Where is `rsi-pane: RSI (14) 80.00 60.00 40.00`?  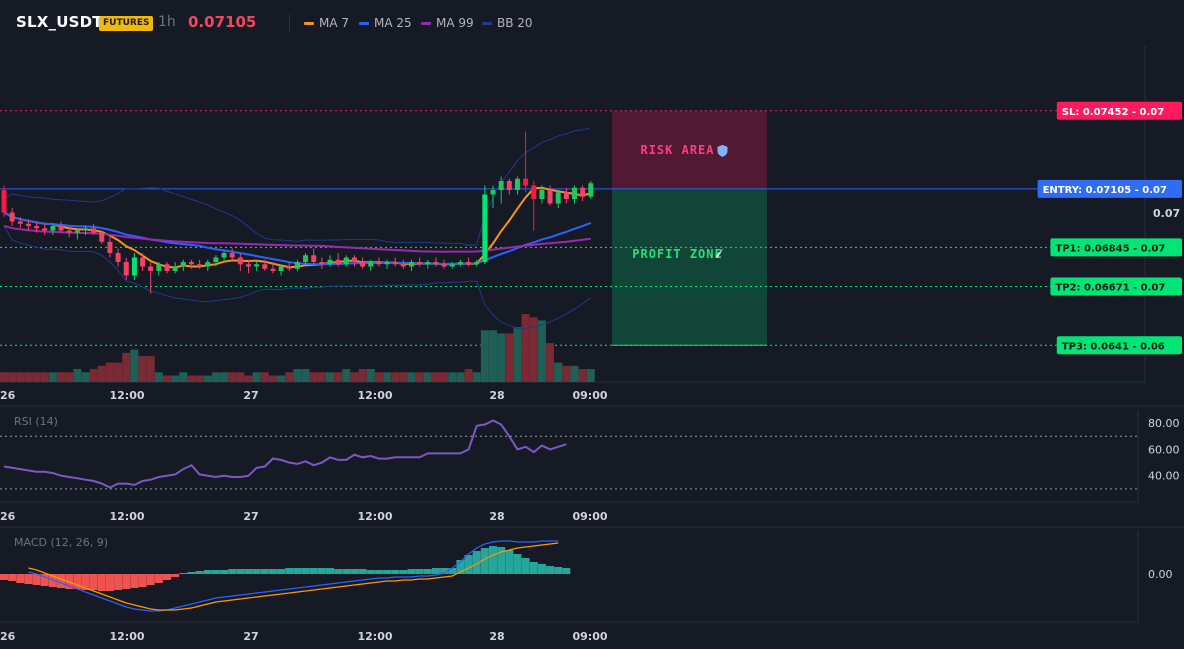 rsi-pane: RSI (14) 80.00 60.00 40.00 is located at coordinates (590, 452).